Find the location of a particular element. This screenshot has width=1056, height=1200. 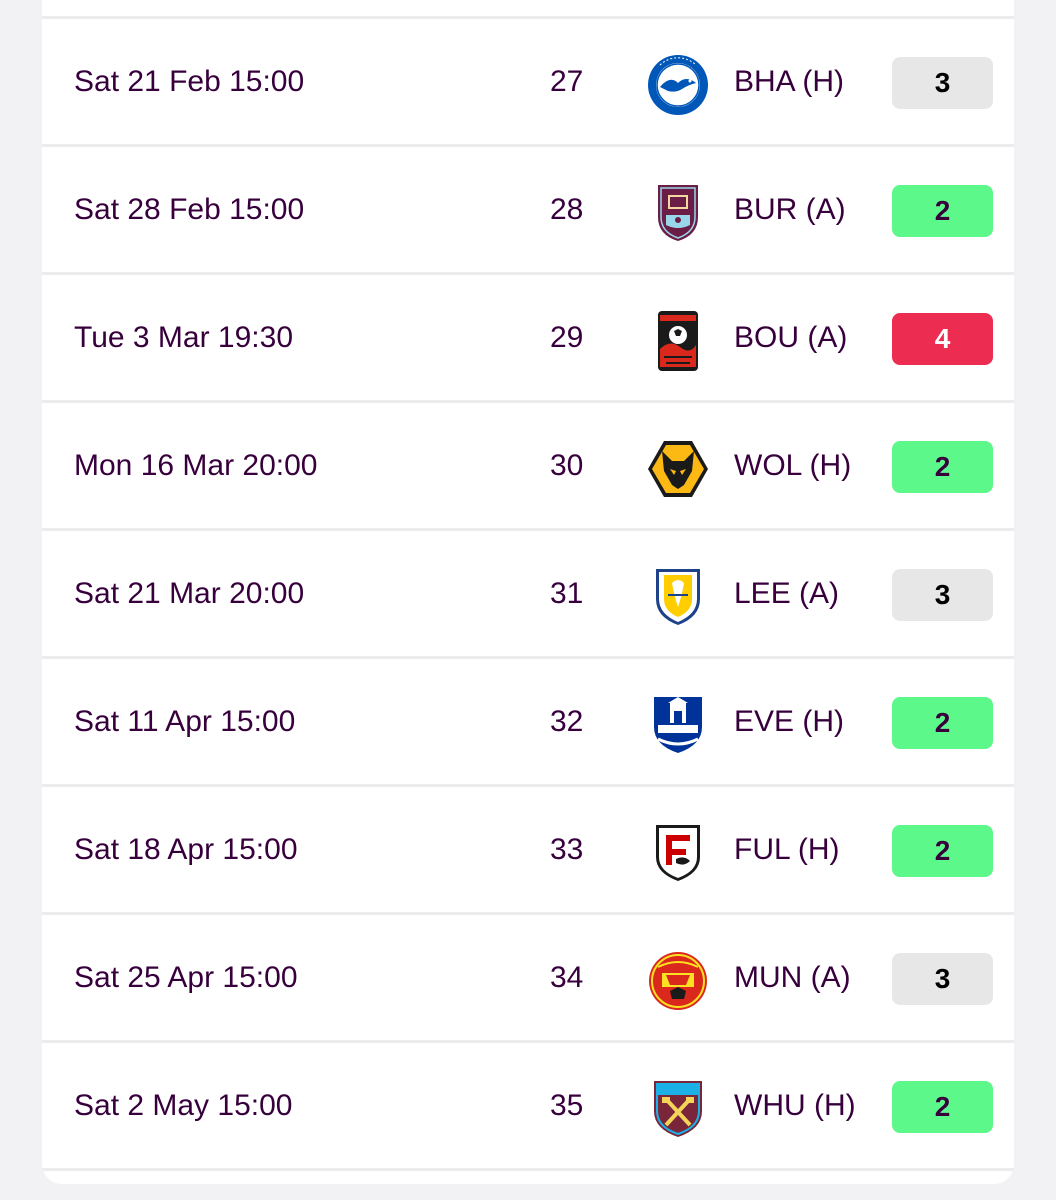

gameweek-number: 30 is located at coordinates (567, 465).